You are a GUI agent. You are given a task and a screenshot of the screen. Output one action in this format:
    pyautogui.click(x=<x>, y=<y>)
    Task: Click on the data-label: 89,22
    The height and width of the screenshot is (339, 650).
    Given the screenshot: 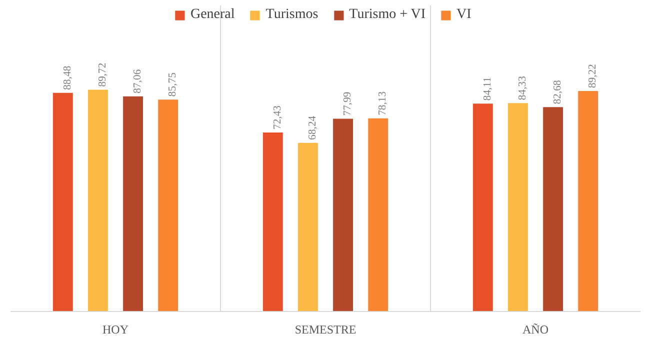 What is the action you would take?
    pyautogui.click(x=593, y=76)
    